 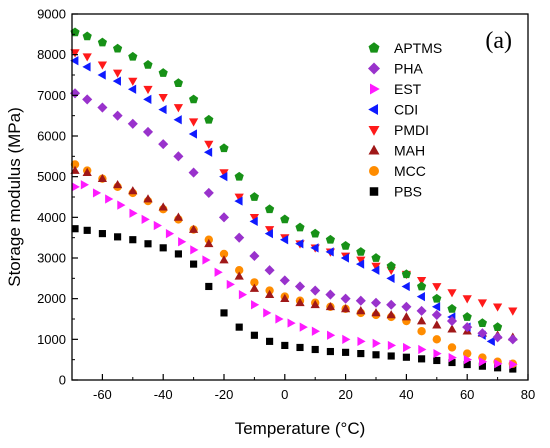 What do you see at coordinates (395, 69) in the screenshot?
I see `legend-item-pha: PHA` at bounding box center [395, 69].